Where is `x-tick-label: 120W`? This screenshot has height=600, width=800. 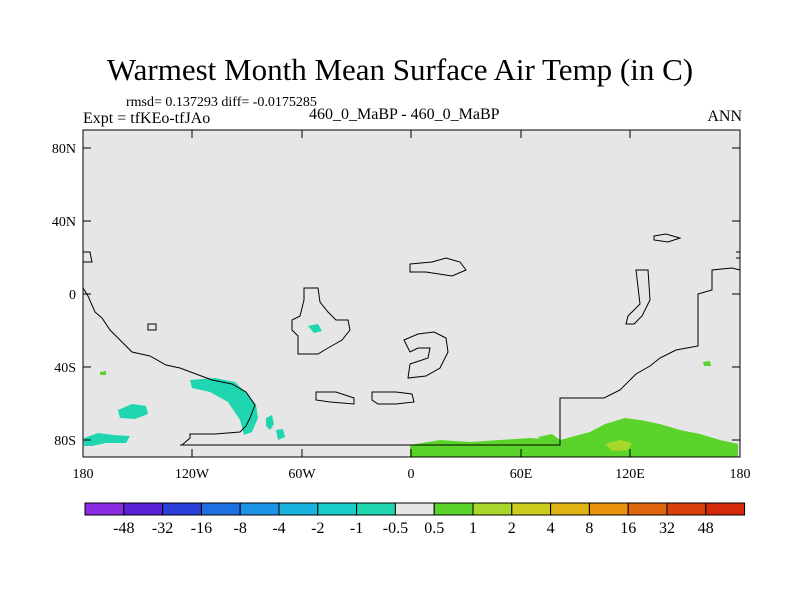
x-tick-label: 120W is located at coordinates (192, 474).